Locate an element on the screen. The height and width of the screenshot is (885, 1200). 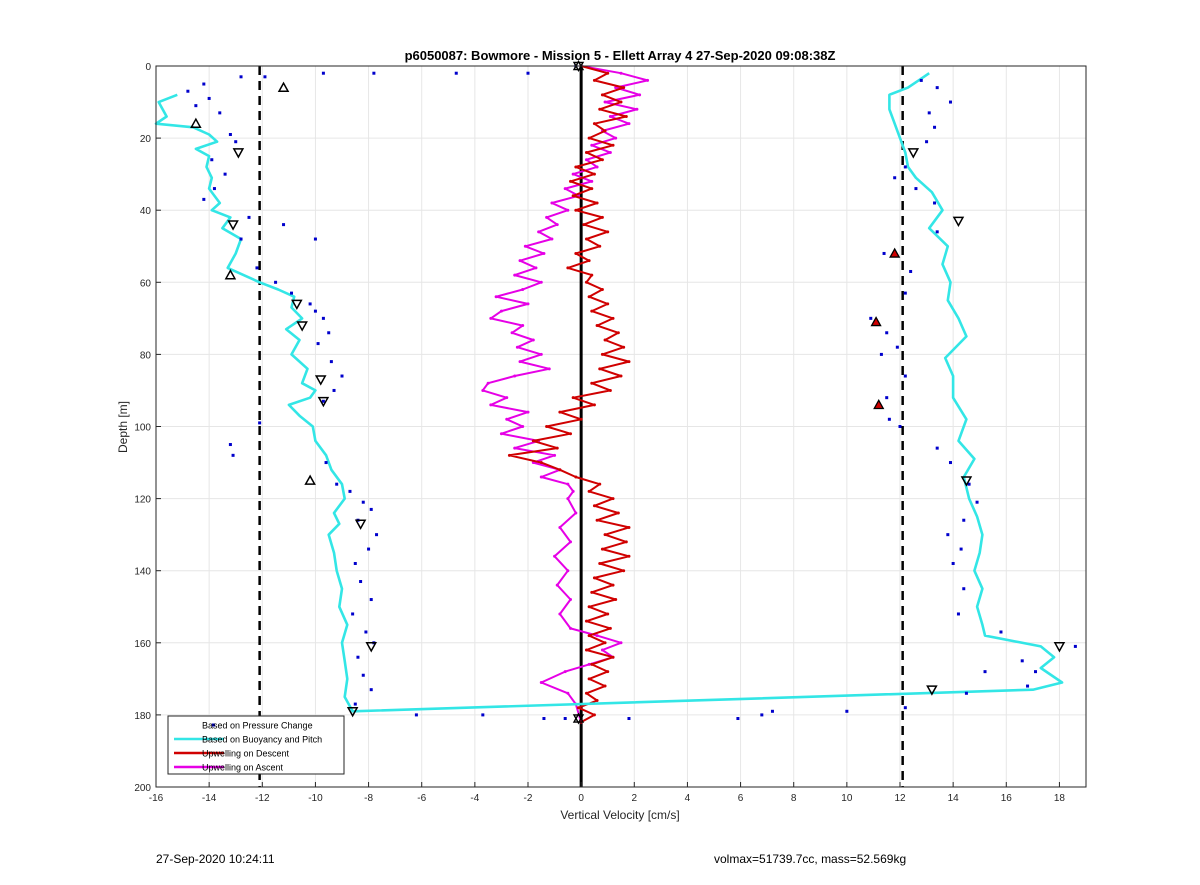
y-tick-label: 100 is located at coordinates (142, 428).